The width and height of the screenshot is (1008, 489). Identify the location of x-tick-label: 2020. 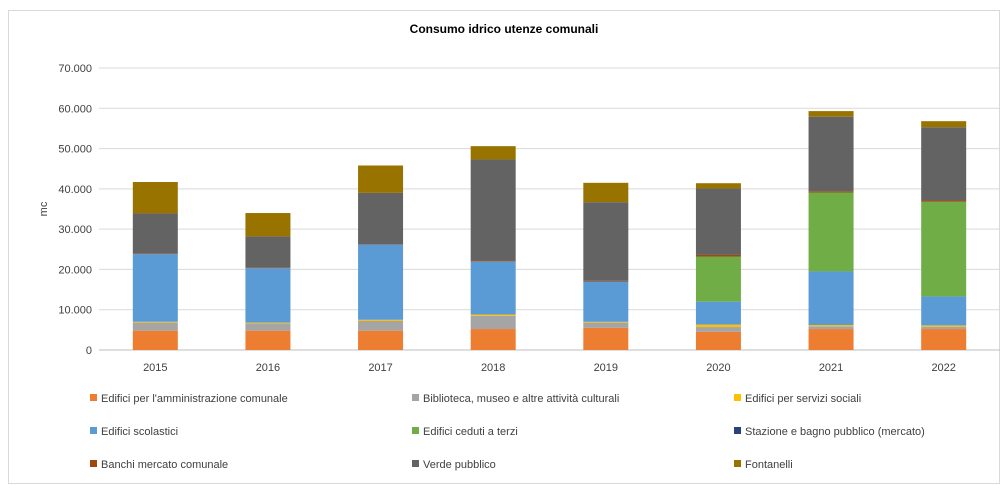
(718, 368).